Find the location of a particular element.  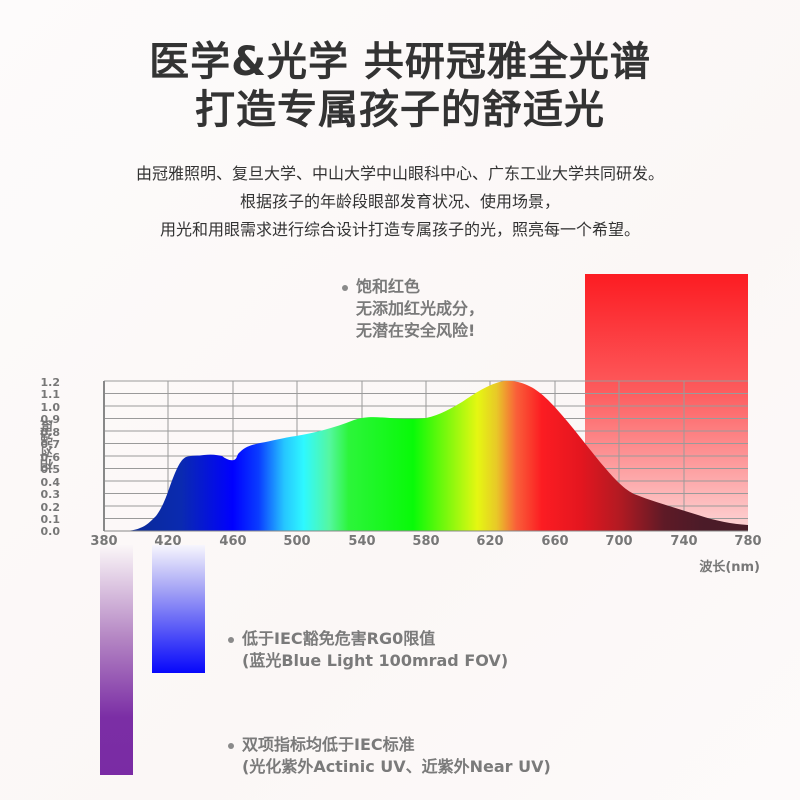

uv-annotation: 双项指标均低于IEC标准 (光化紫外Actinic UV、近紫外Near UV) is located at coordinates (389, 756).